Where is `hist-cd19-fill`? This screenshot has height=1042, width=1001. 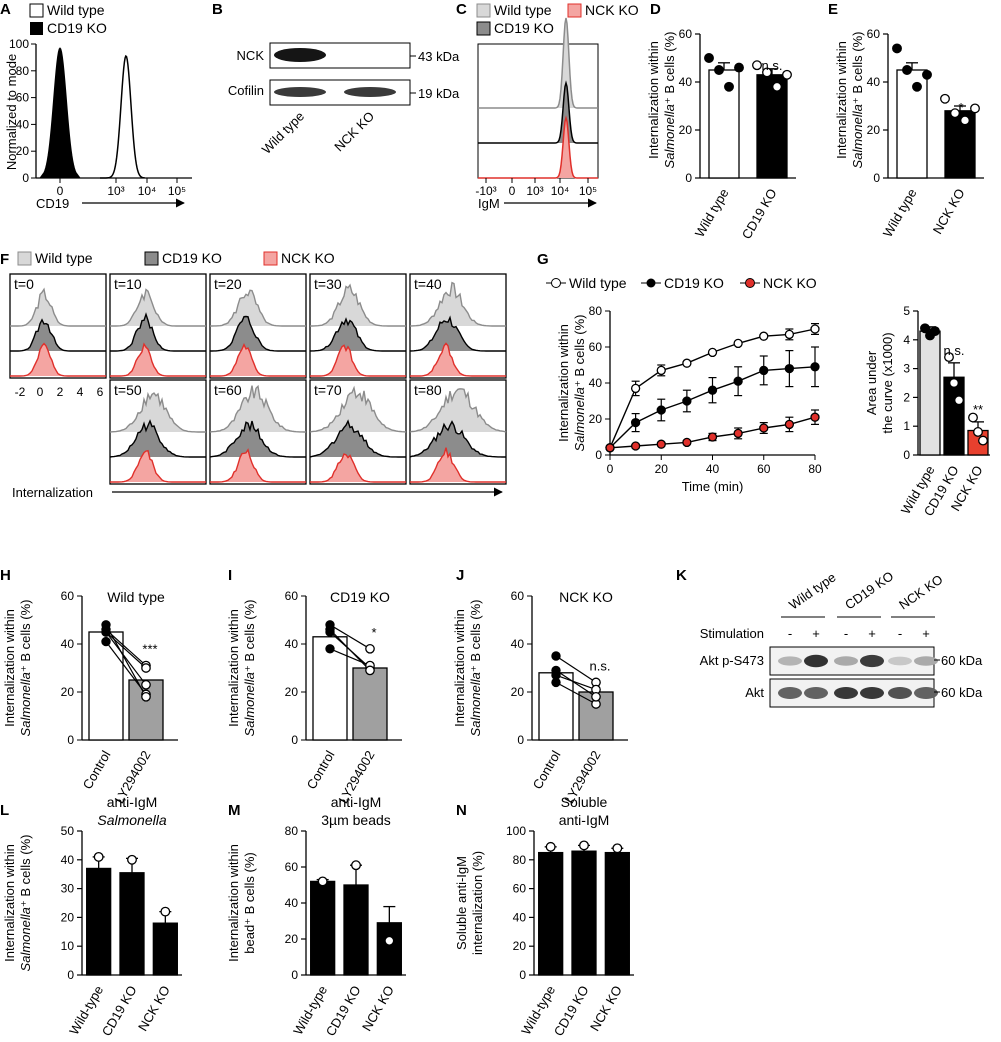
hist-cd19-fill is located at coordinates (258, 333).